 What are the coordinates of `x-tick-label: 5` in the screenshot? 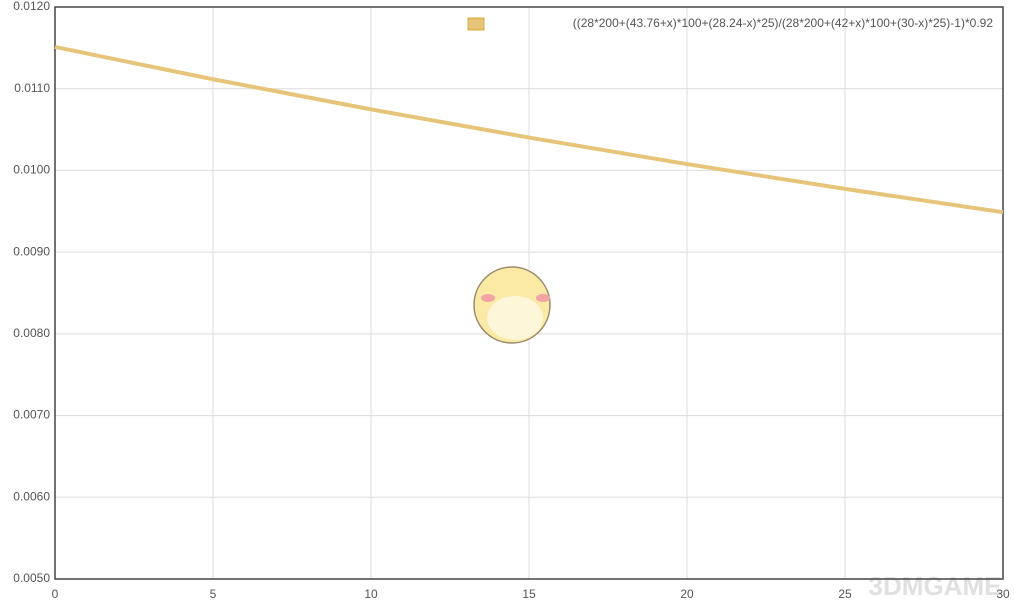 It's located at (213, 594).